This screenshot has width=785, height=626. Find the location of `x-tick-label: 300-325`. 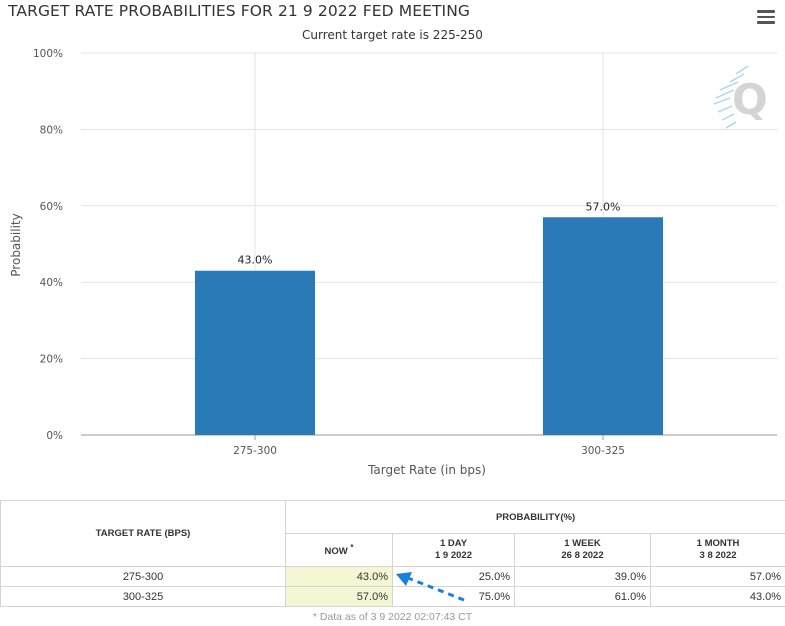

x-tick-label: 300-325 is located at coordinates (603, 451).